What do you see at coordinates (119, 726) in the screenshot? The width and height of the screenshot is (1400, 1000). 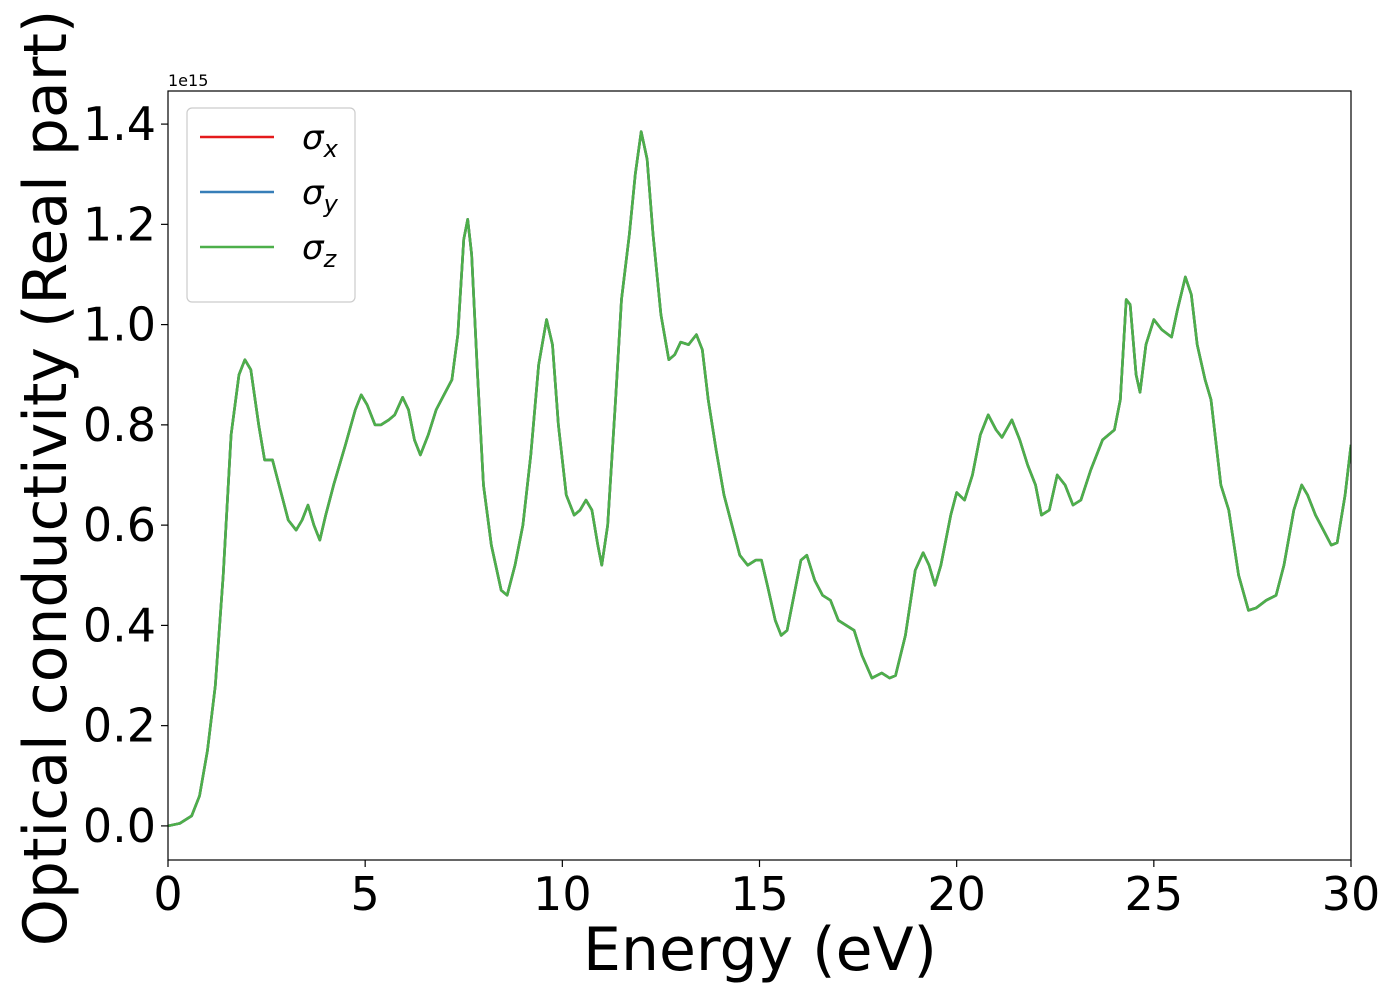 I see `y-tick-label: 0.2` at bounding box center [119, 726].